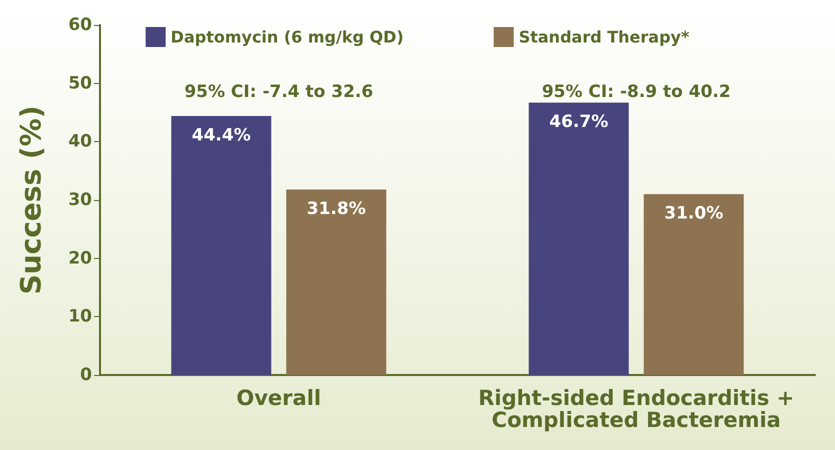 The height and width of the screenshot is (450, 835). Describe the element at coordinates (336, 209) in the screenshot. I see `data-label: 31.8%` at that location.